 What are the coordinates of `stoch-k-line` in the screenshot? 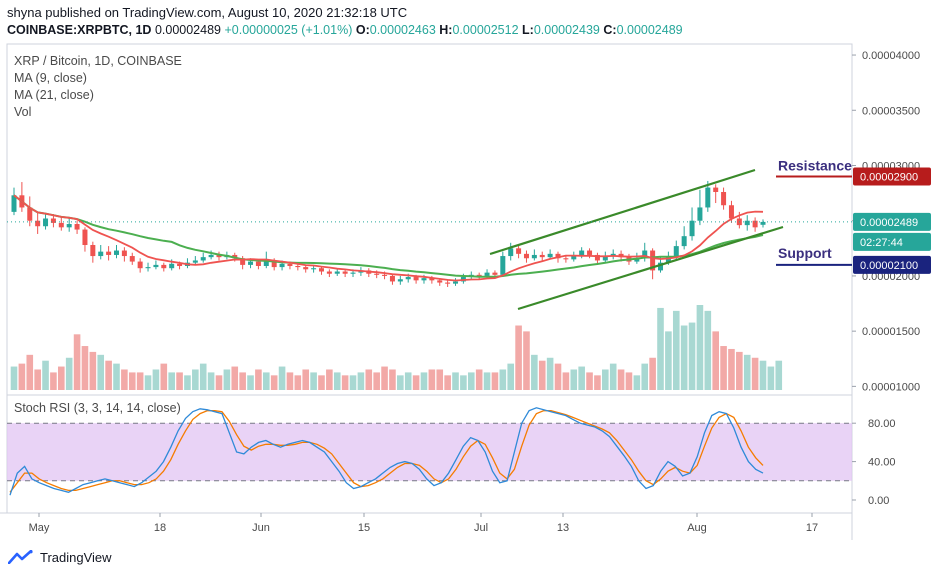 It's located at (386, 451).